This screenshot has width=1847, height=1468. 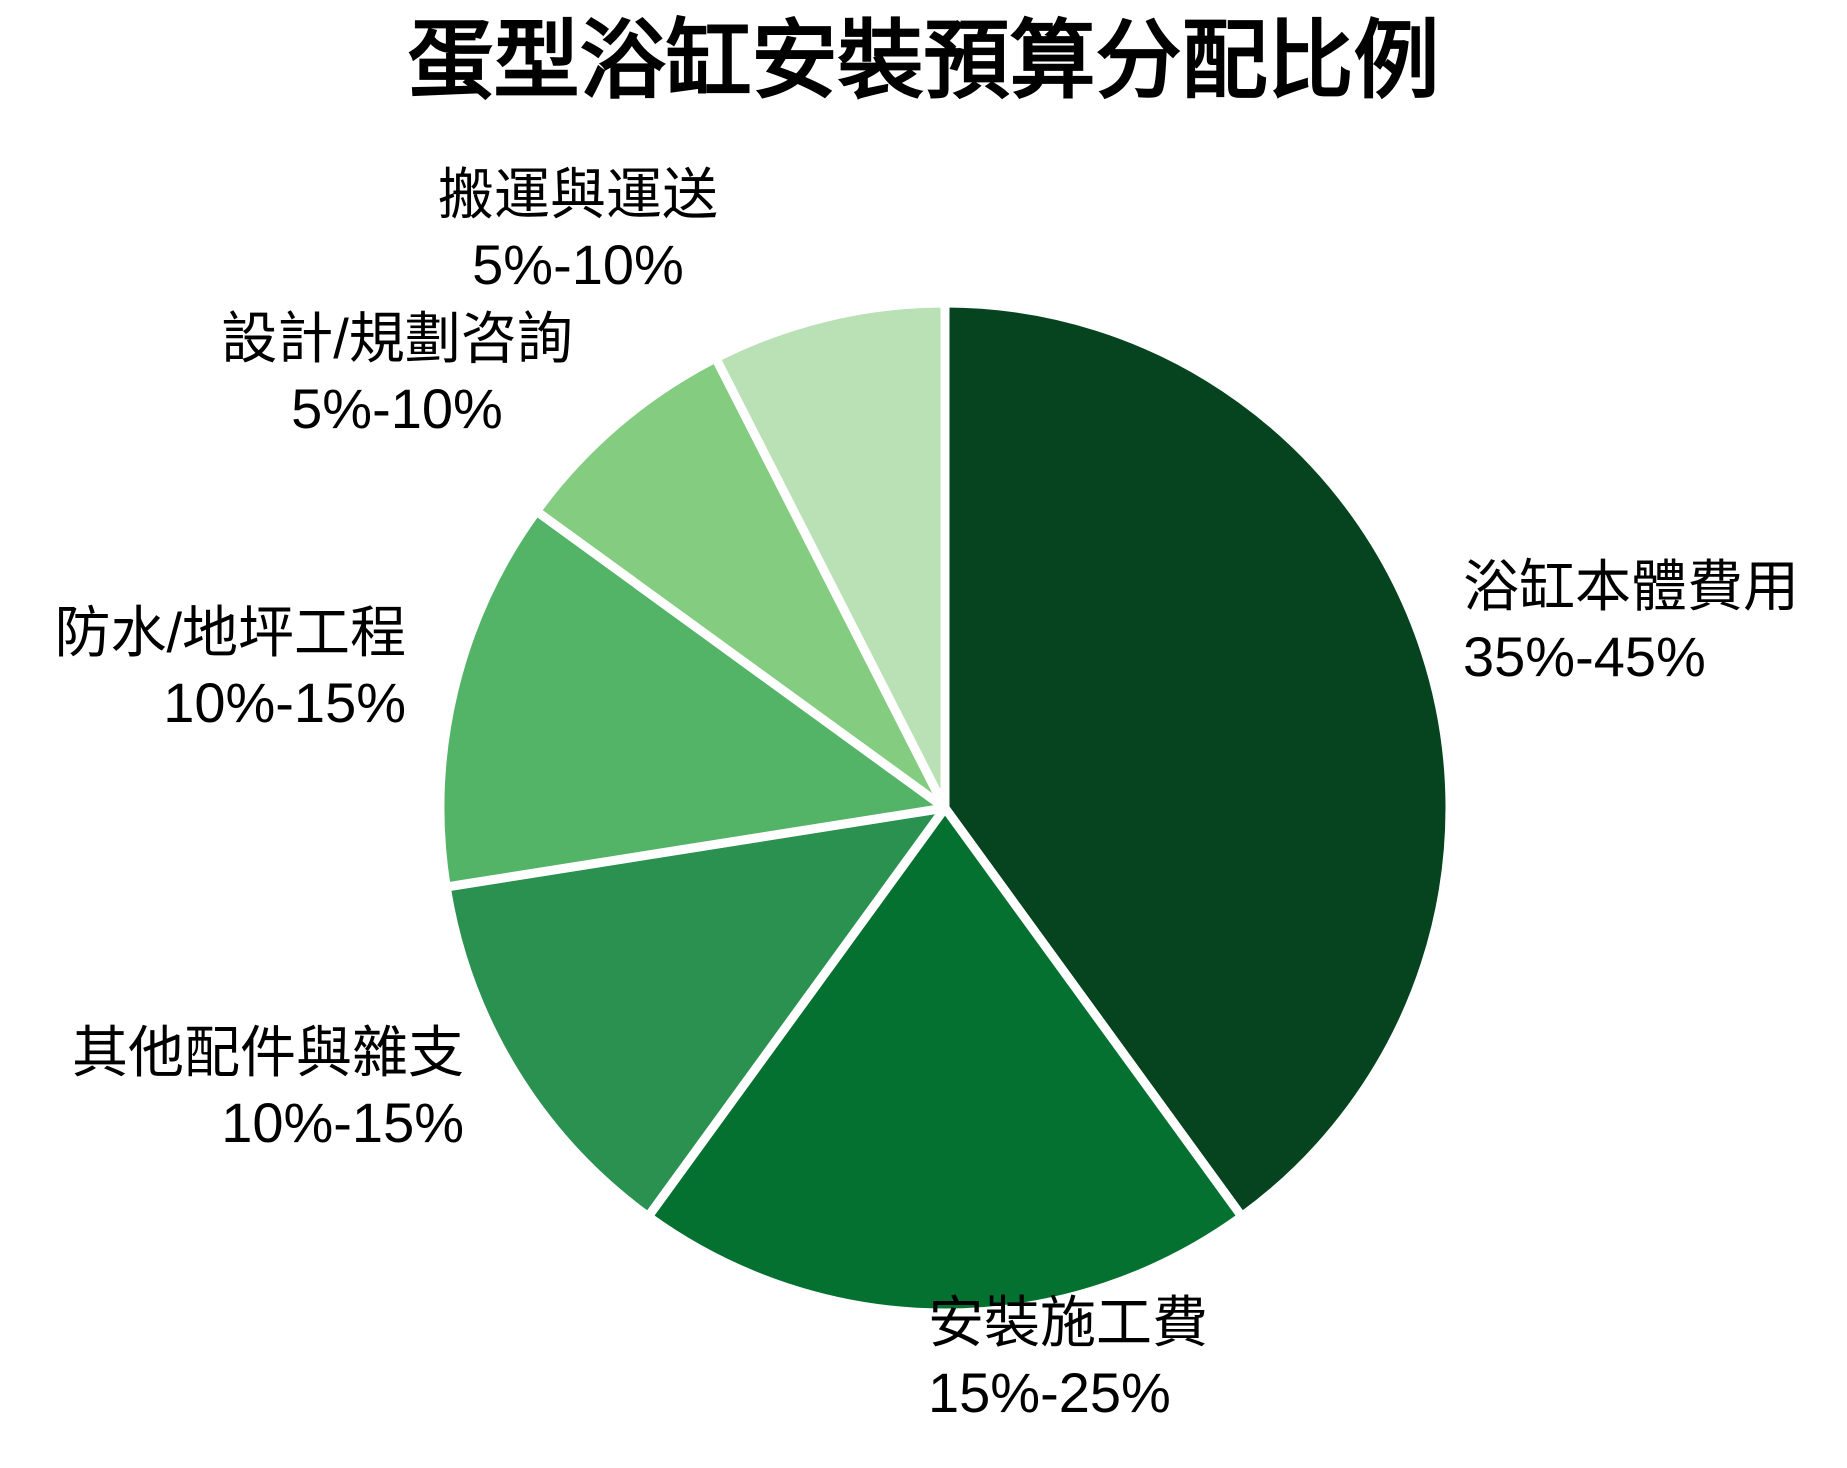 What do you see at coordinates (923, 61) in the screenshot?
I see `chart-title: 蛋型浴缸安裝預算分配比例` at bounding box center [923, 61].